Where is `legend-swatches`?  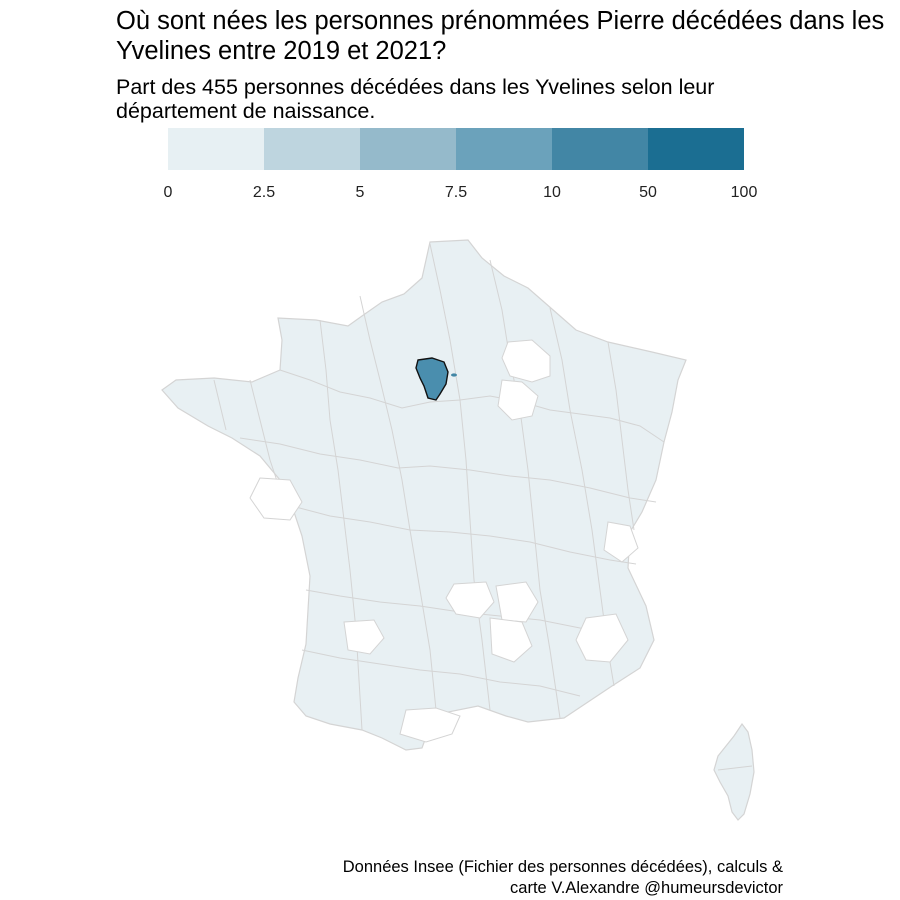 legend-swatches is located at coordinates (456, 149).